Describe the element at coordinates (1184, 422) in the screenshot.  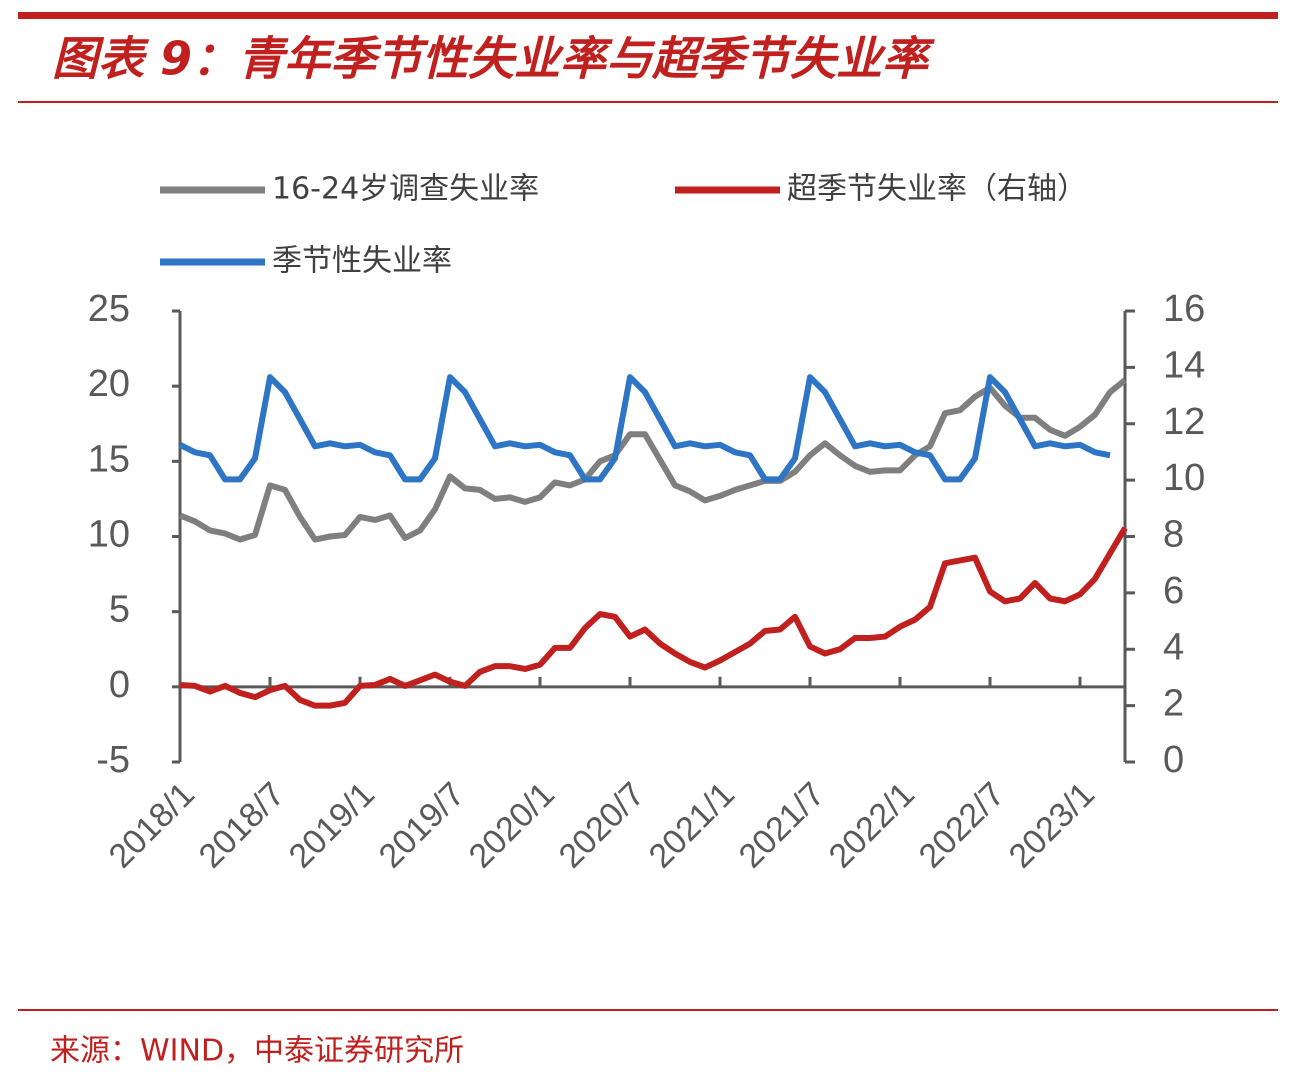
I see `y2-tick-label: 12` at that location.